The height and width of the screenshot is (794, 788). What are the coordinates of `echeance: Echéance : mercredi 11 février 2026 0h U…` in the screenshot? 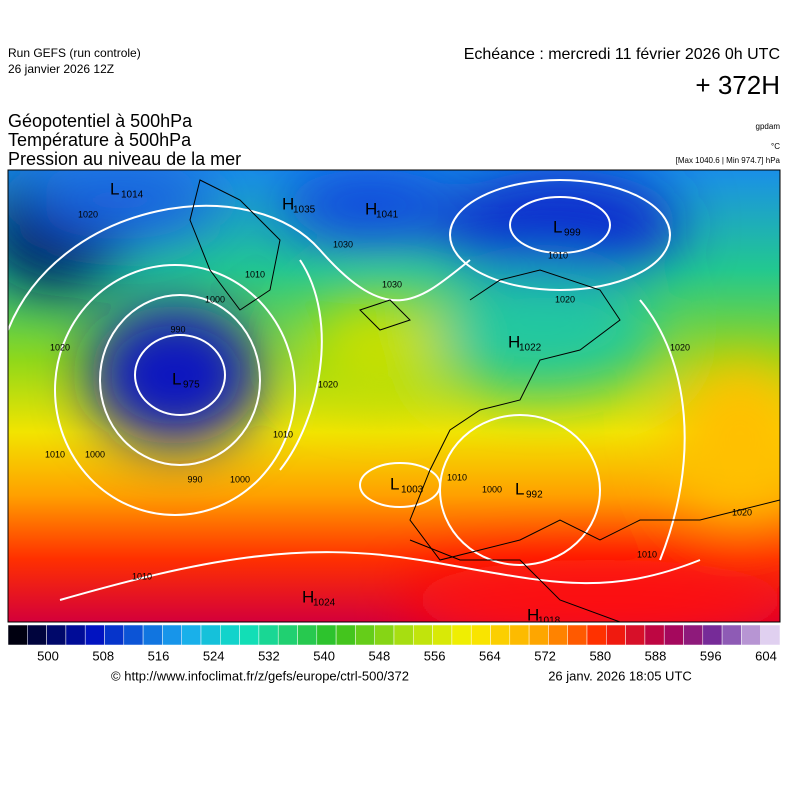 It's located at (622, 54).